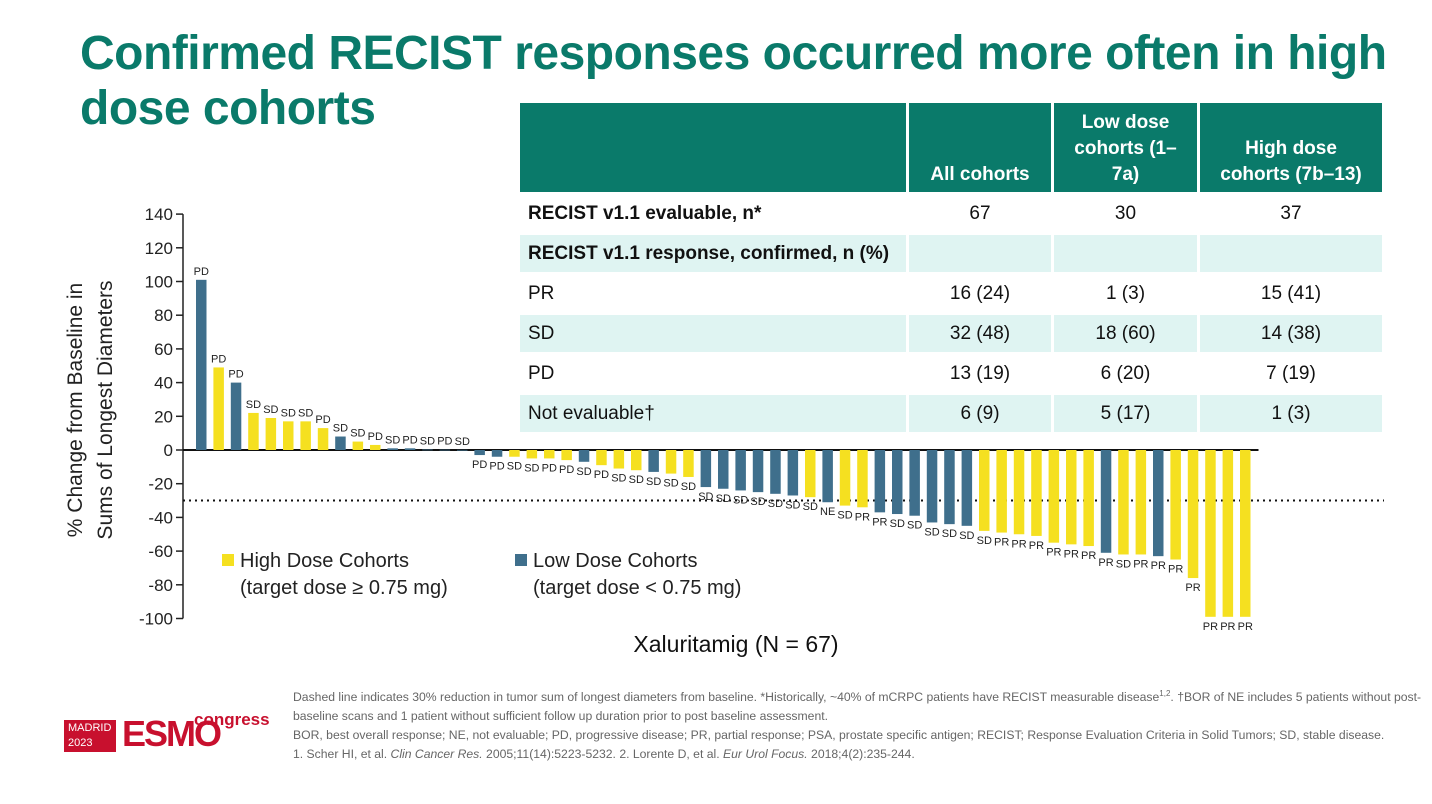 The image size is (1432, 804). I want to click on table-header-low: Low dose cohorts (1–7a), so click(1125, 147).